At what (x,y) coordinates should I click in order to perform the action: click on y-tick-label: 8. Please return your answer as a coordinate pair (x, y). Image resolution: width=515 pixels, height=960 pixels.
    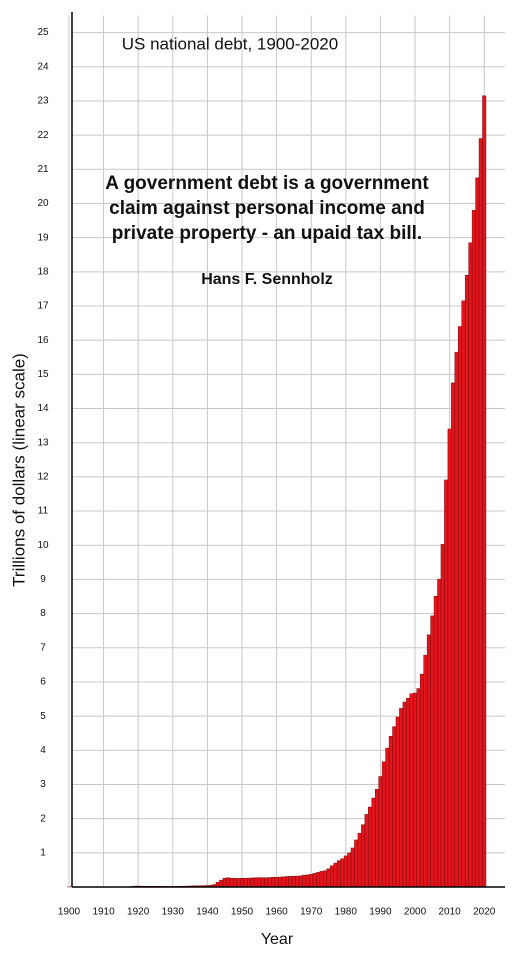
    Looking at the image, I should click on (43, 613).